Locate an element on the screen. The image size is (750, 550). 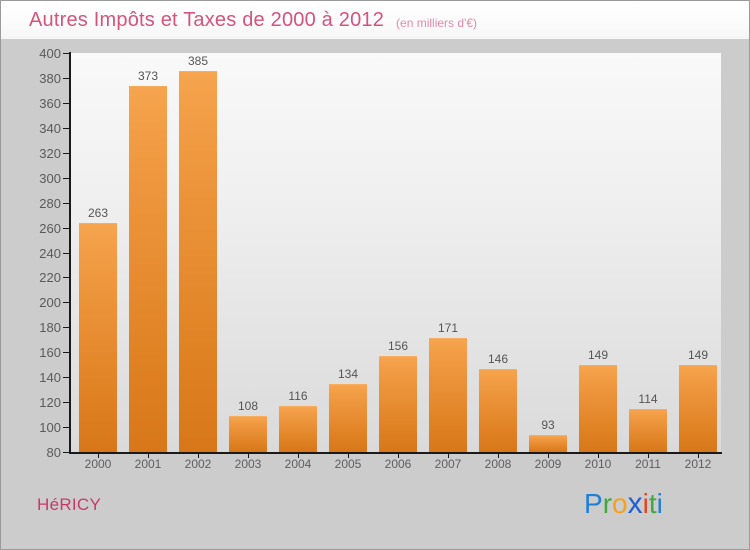
logo-letter: t is located at coordinates (652, 503).